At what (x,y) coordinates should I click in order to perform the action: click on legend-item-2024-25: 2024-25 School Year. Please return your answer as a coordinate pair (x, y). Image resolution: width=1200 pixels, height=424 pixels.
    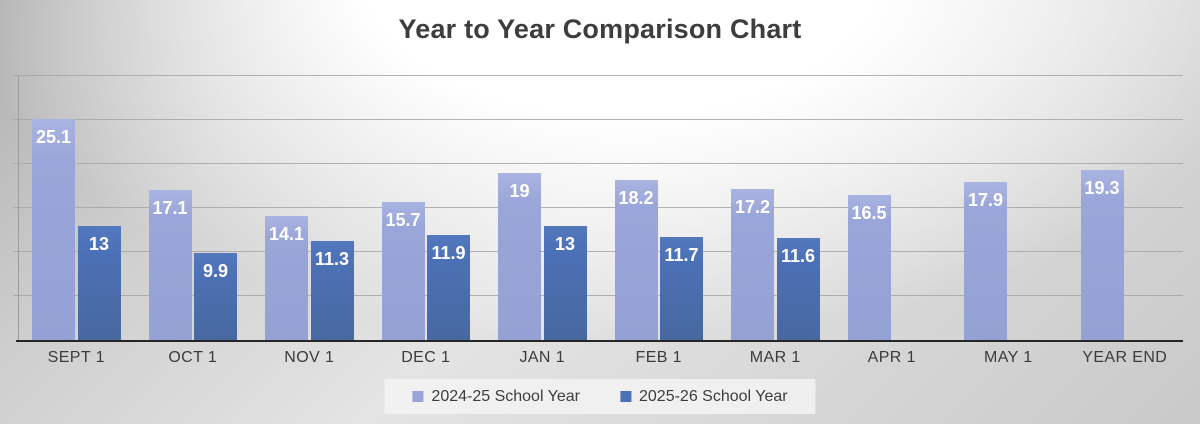
    Looking at the image, I should click on (496, 397).